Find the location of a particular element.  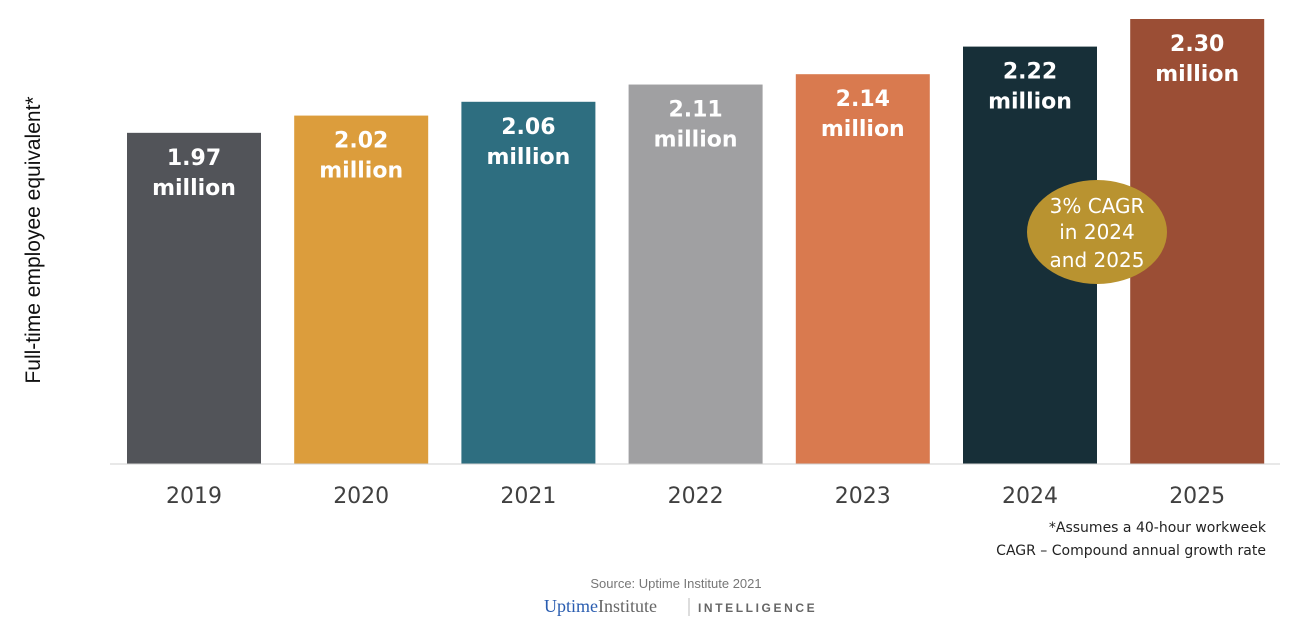

x-tick-label: 2024 is located at coordinates (1030, 496).